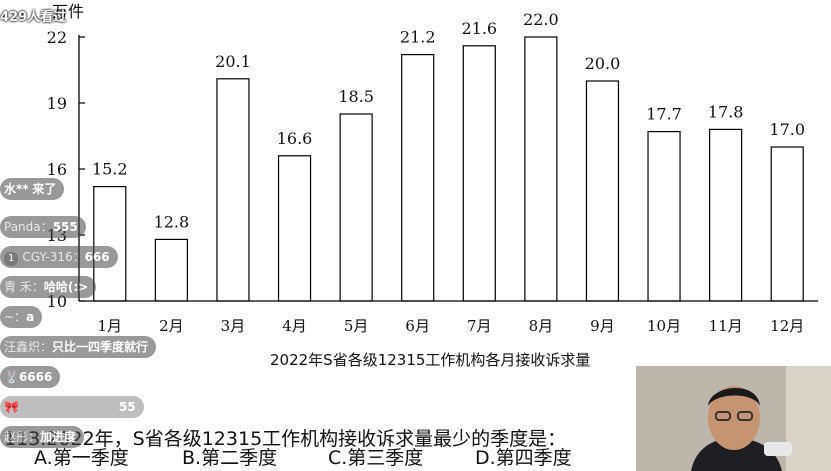 This screenshot has width=831, height=471. What do you see at coordinates (11, 259) in the screenshot?
I see `fan-badge: 1` at bounding box center [11, 259].